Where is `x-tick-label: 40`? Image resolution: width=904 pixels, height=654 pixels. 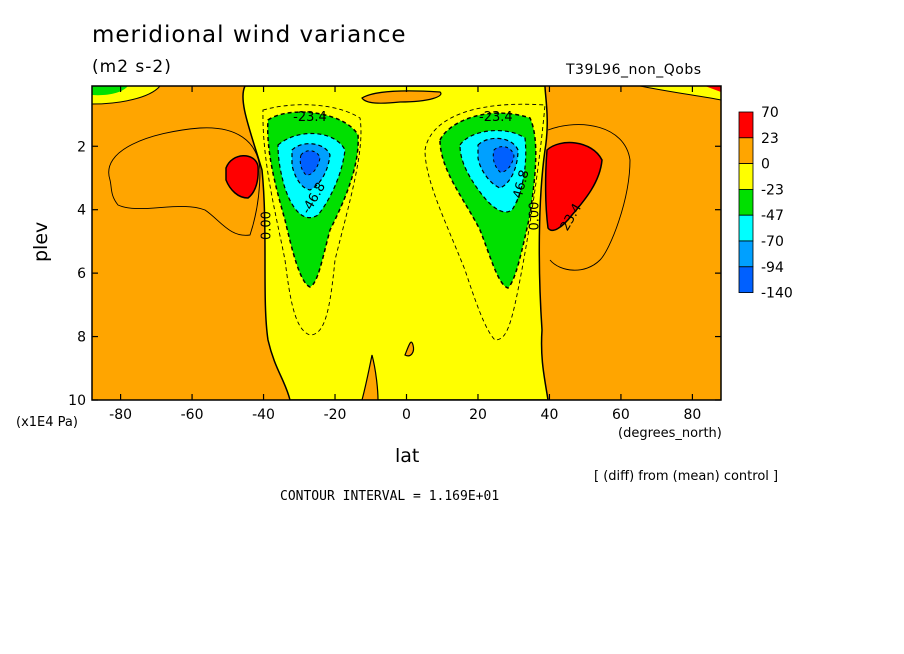 x-tick-label: 40 is located at coordinates (550, 415).